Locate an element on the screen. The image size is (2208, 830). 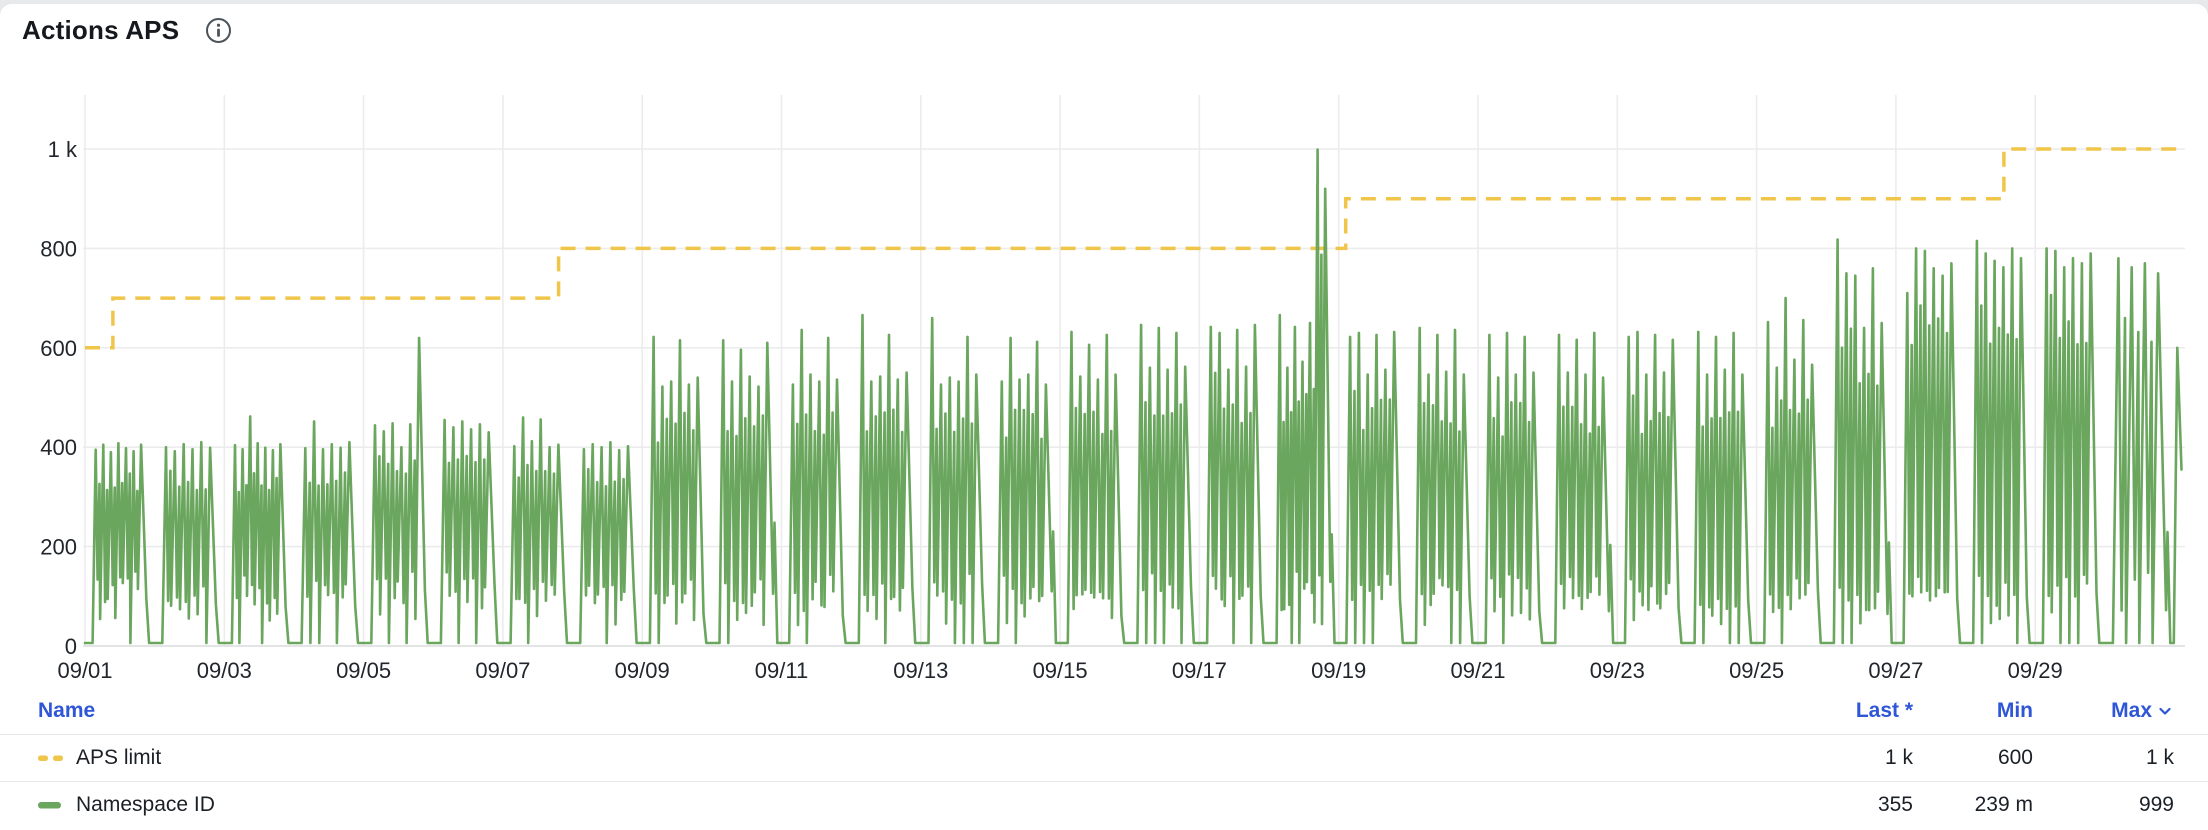
x-tick-label: 09/23 is located at coordinates (1617, 670).